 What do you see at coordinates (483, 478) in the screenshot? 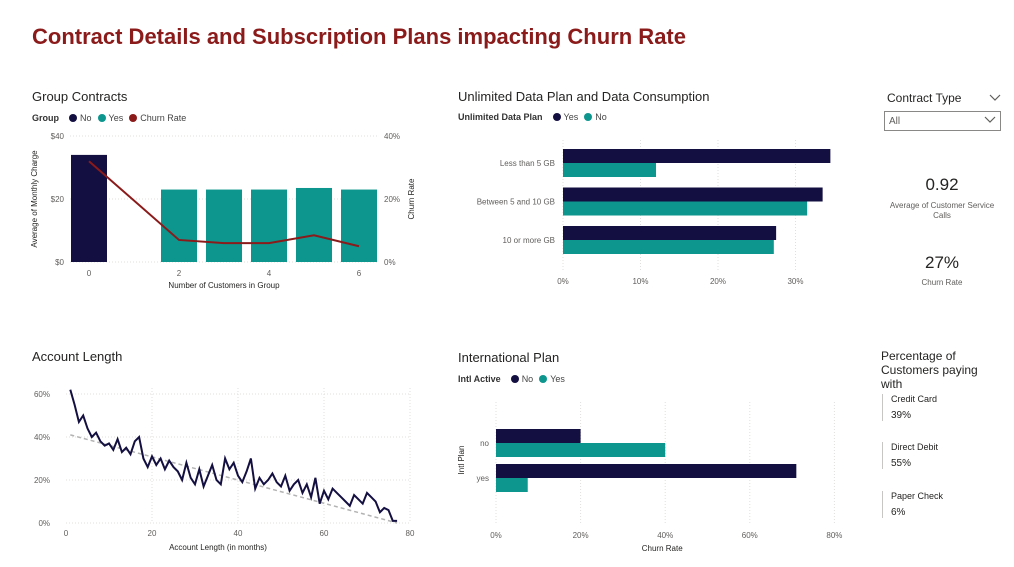
I see `category-label: yes` at bounding box center [483, 478].